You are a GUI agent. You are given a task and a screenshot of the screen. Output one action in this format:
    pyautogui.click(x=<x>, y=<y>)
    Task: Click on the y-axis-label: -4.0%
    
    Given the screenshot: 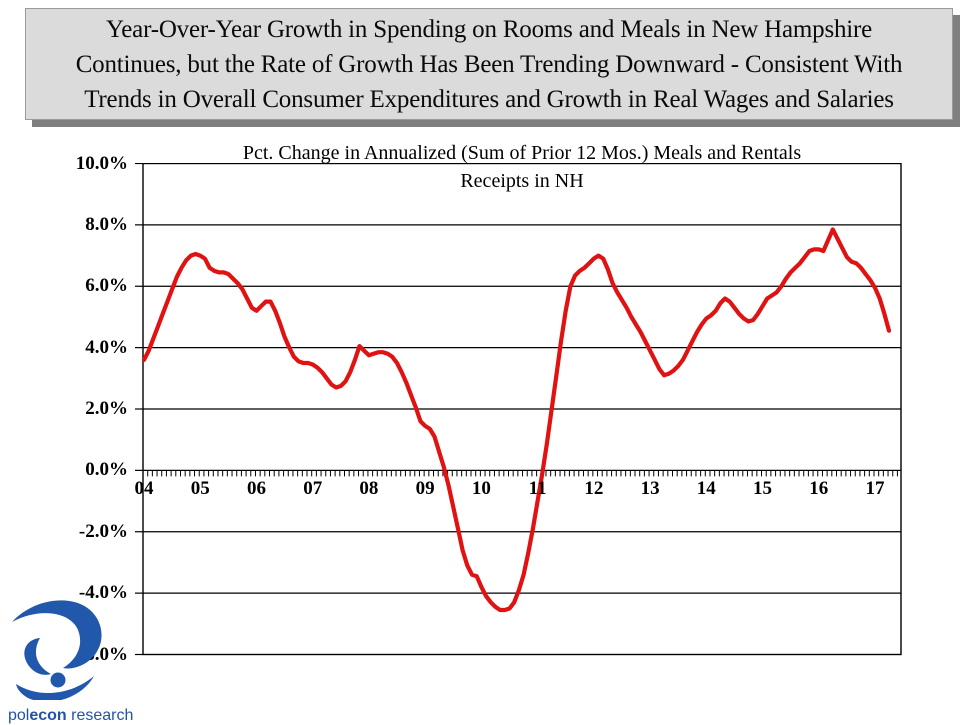 What is the action you would take?
    pyautogui.click(x=103, y=593)
    